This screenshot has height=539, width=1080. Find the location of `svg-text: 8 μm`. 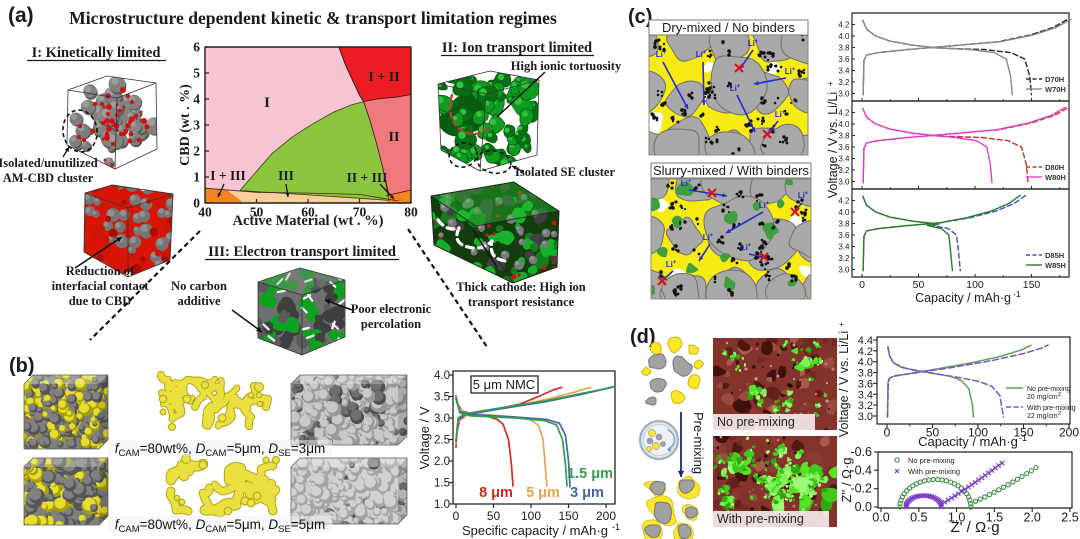

svg-text: 8 μm is located at coordinates (496, 493).